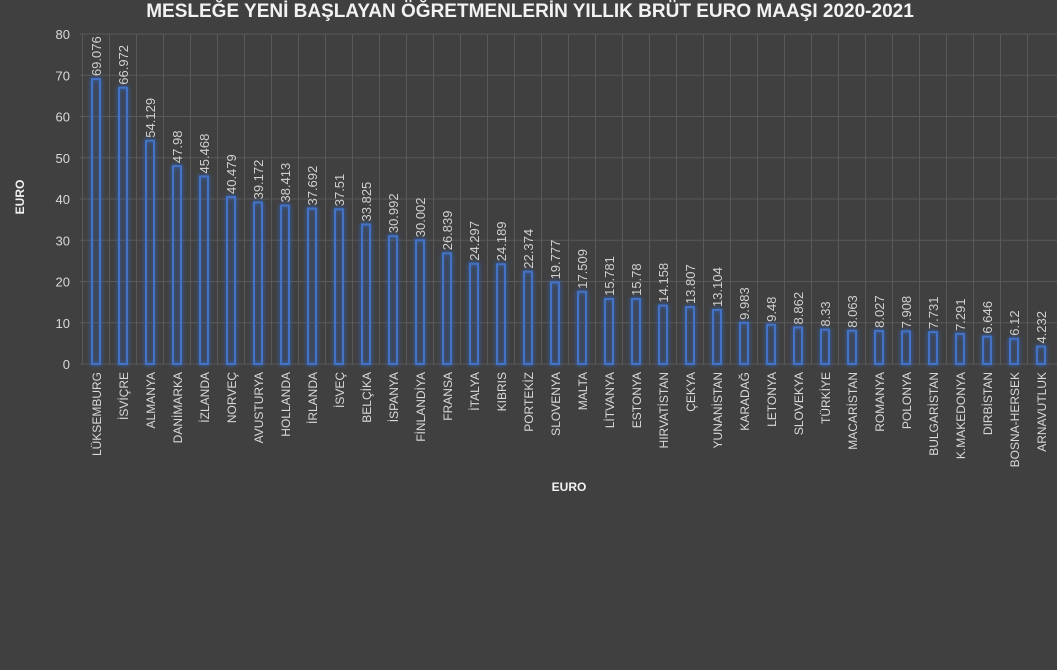 This screenshot has height=670, width=1057. I want to click on data-label: 6.12, so click(1014, 322).